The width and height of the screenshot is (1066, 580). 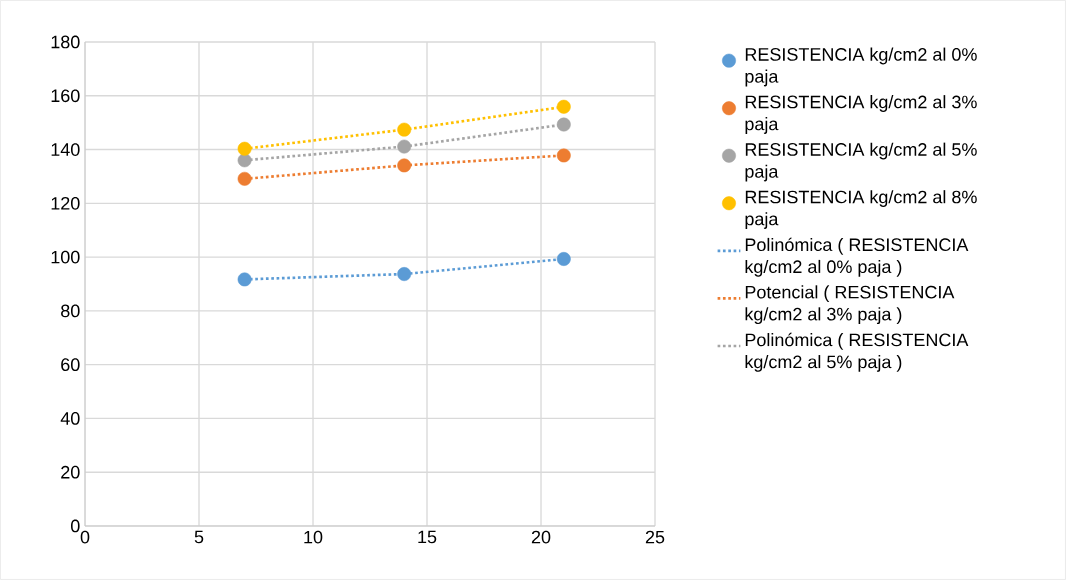 I want to click on x-tick-label: 5, so click(x=199, y=537).